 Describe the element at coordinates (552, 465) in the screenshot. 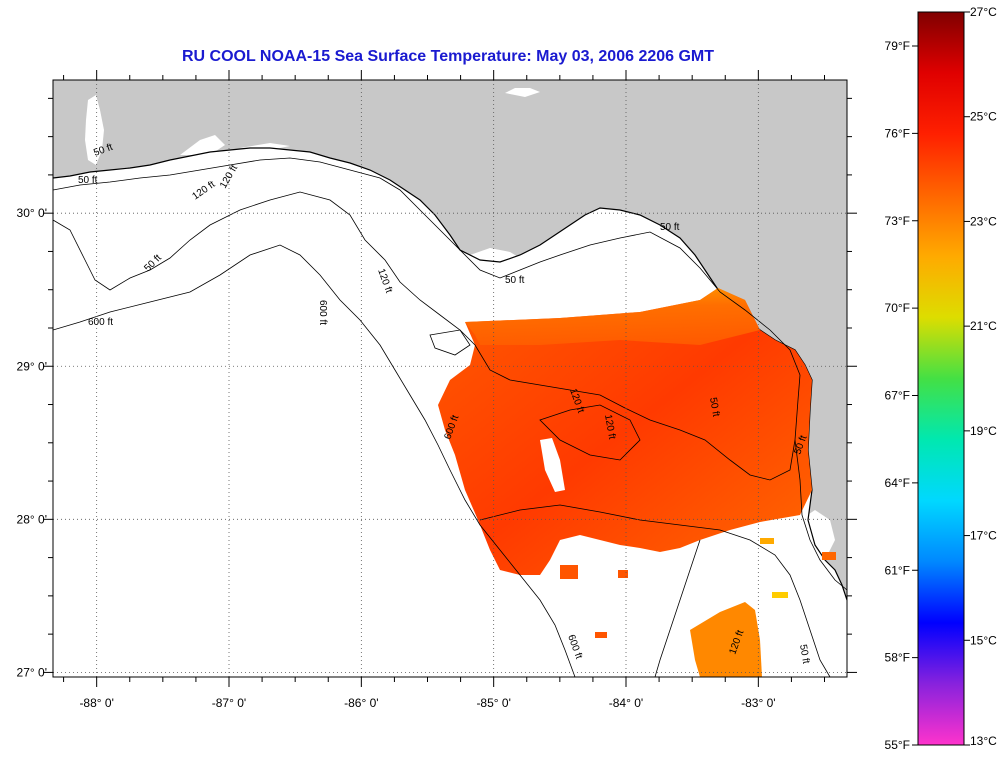

I see `sst-cloud-gap` at that location.